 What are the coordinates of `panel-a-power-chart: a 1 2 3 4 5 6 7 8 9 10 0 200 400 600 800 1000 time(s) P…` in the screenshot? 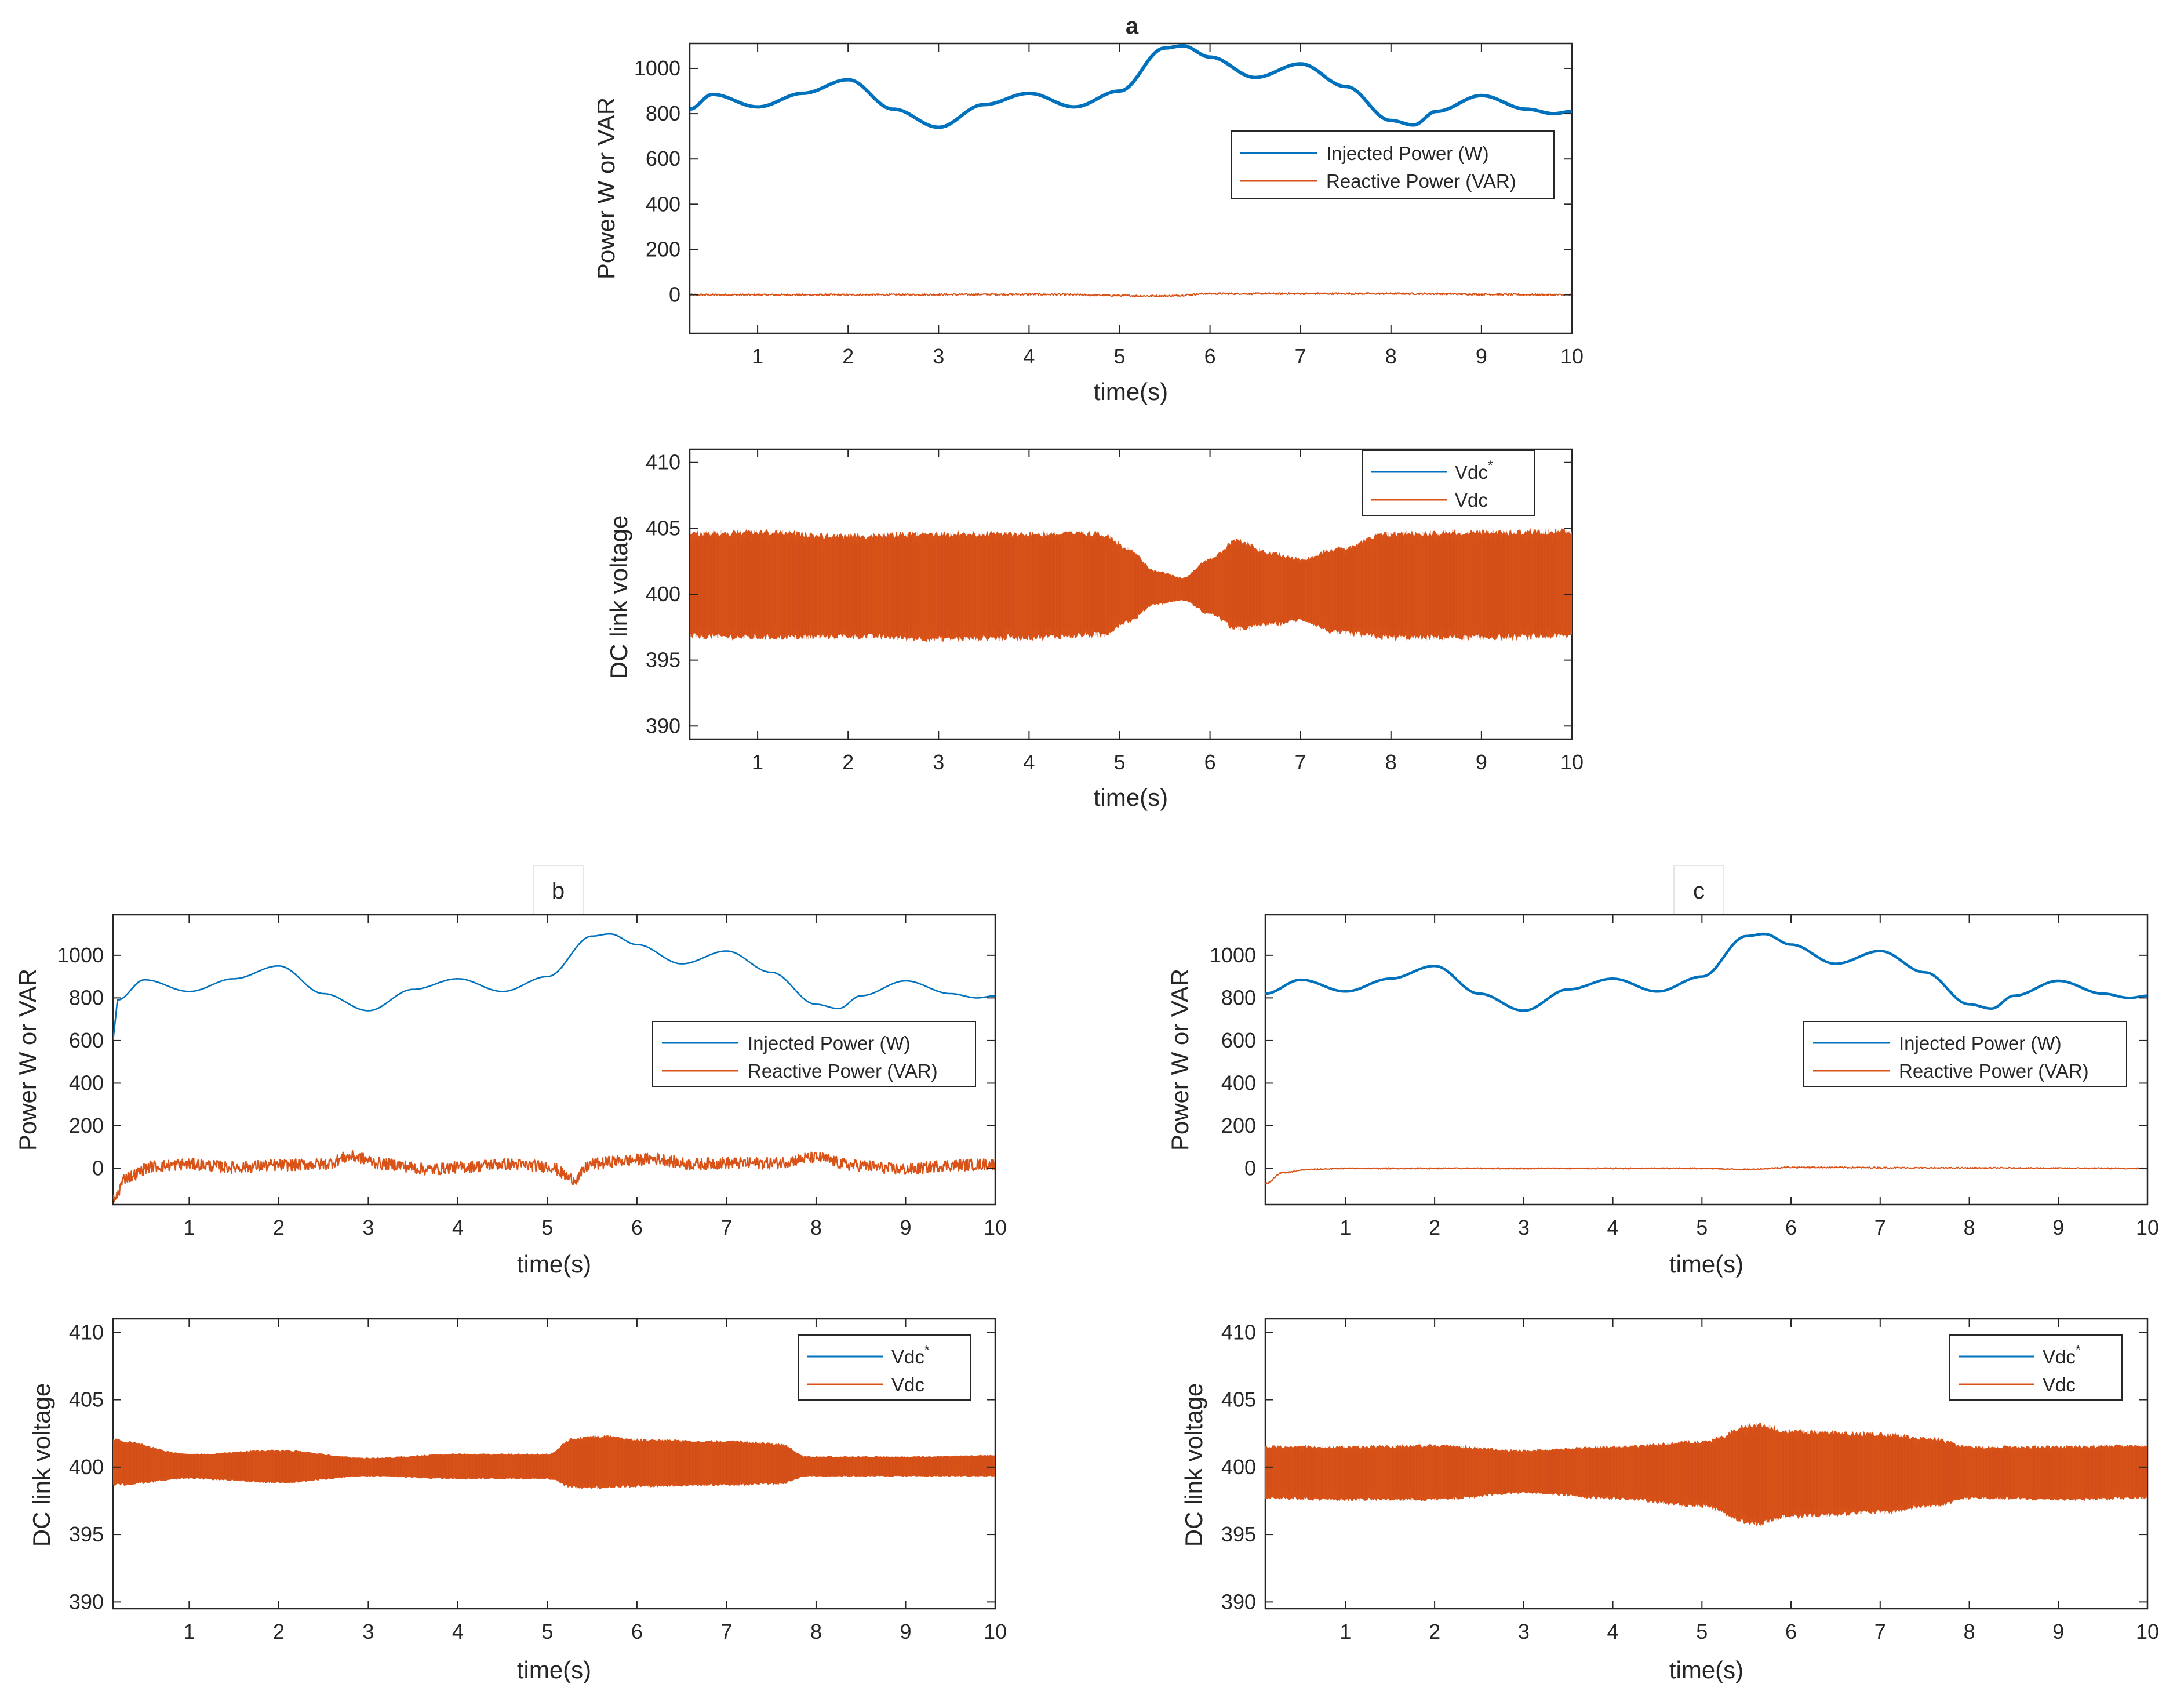 It's located at (1088, 209).